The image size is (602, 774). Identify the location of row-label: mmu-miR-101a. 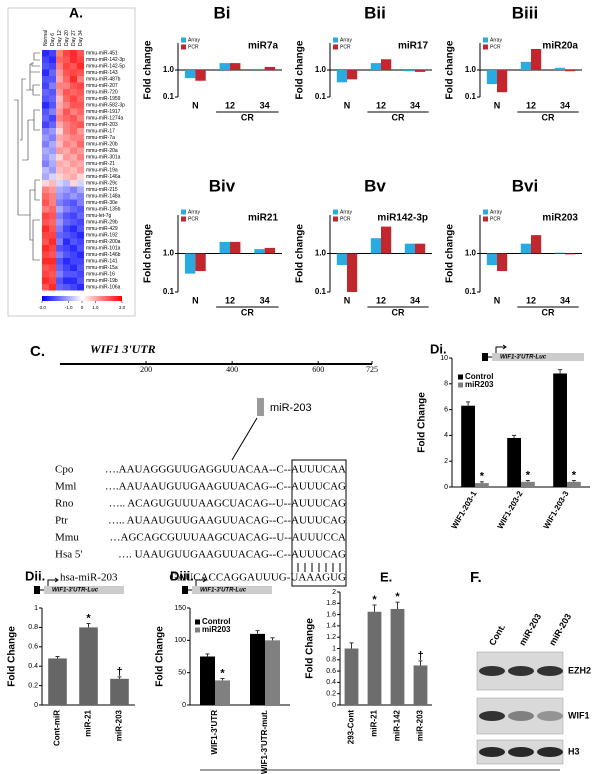
(103, 249).